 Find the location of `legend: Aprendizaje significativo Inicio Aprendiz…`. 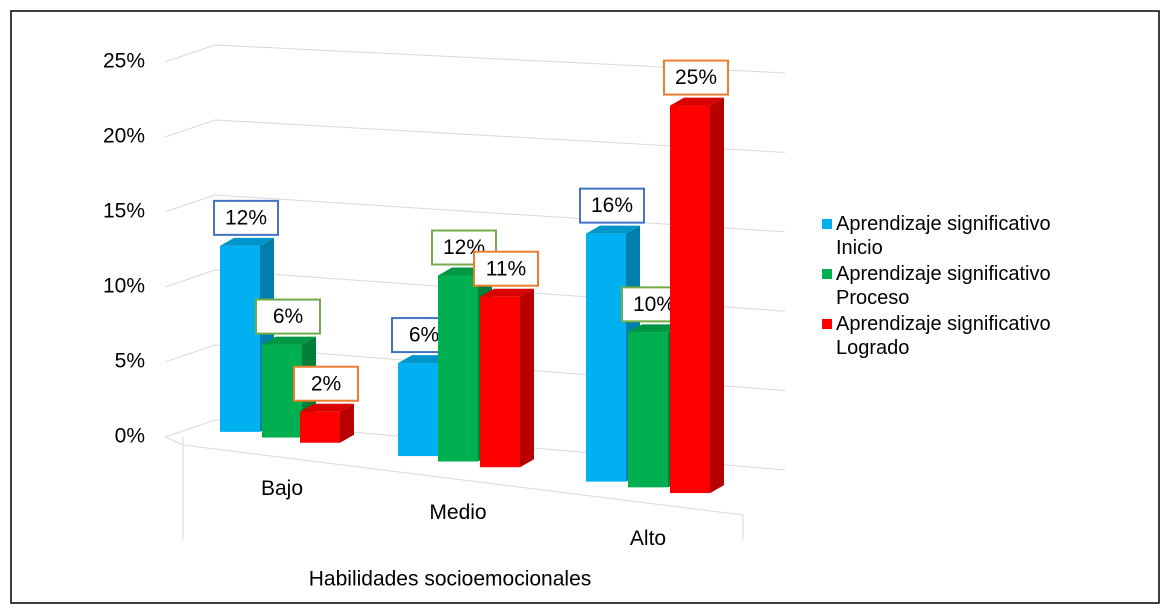

legend: Aprendizaje significativo Inicio Aprendiz… is located at coordinates (949, 287).